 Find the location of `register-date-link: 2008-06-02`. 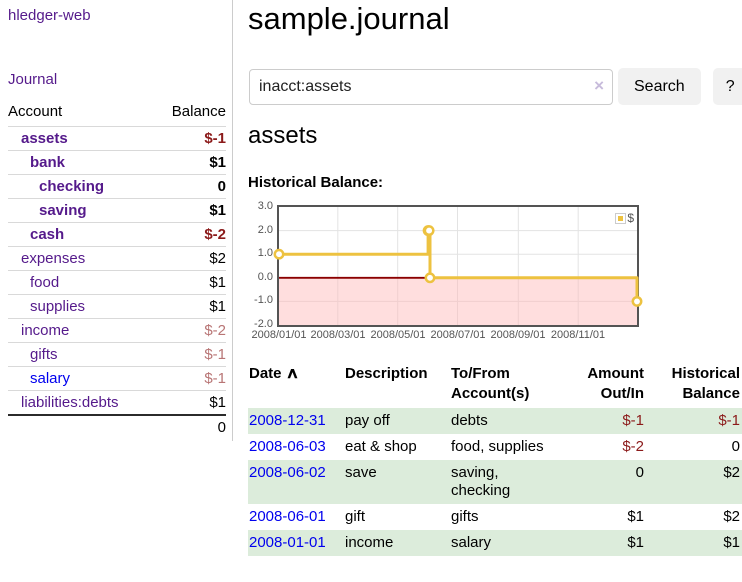

register-date-link: 2008-06-02 is located at coordinates (287, 472).